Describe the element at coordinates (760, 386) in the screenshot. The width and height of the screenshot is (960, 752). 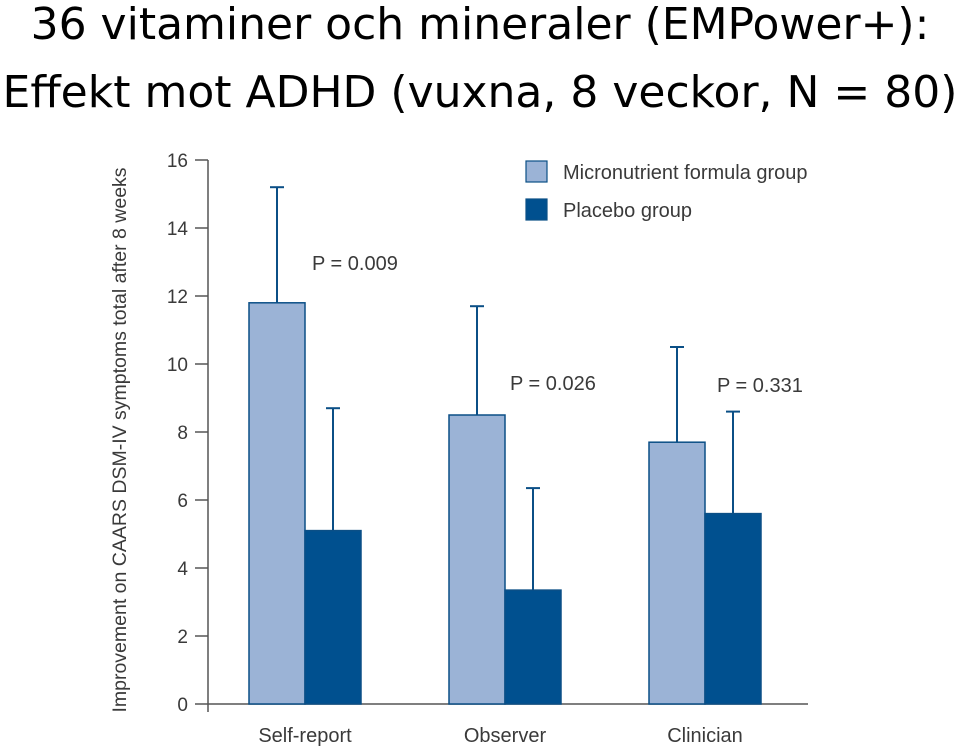
I see `p-value-label: P = 0.331` at that location.